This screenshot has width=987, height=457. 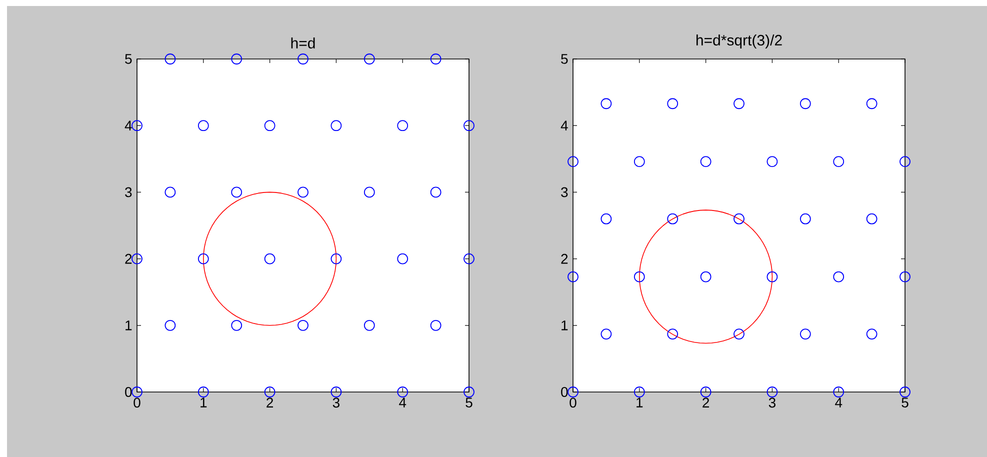 I want to click on chart-title: h=d*sqrt(3)/2, so click(x=739, y=41).